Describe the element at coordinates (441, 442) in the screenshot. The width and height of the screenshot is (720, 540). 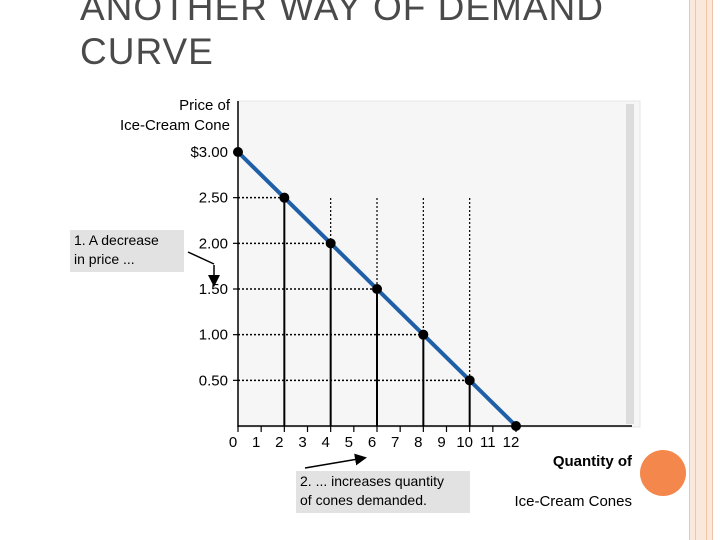
I see `x-tick-label: 9` at that location.